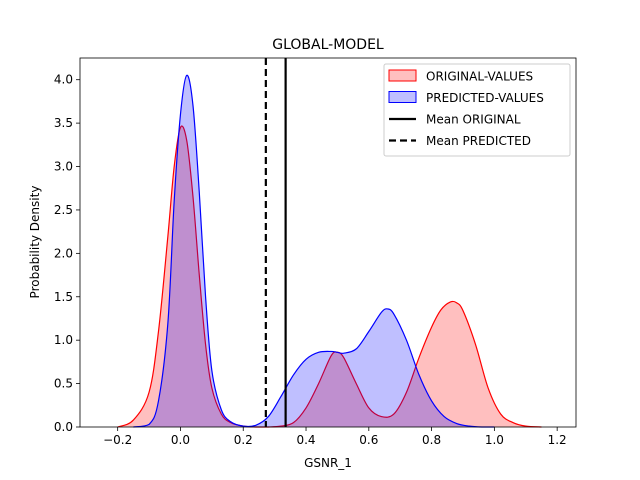  What do you see at coordinates (63, 340) in the screenshot?
I see `y-tick-label: 1.0` at bounding box center [63, 340].